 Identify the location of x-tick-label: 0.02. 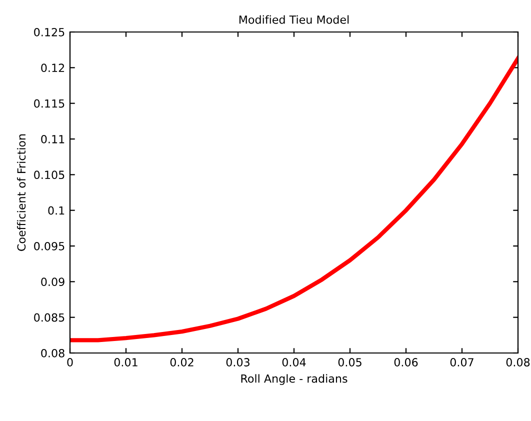
(182, 362).